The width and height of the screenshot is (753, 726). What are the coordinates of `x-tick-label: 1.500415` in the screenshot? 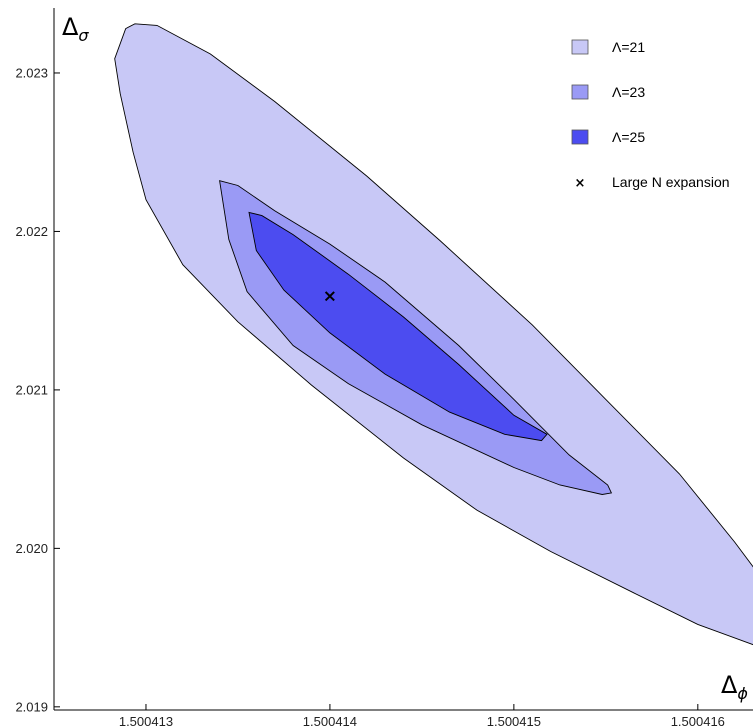 It's located at (514, 720).